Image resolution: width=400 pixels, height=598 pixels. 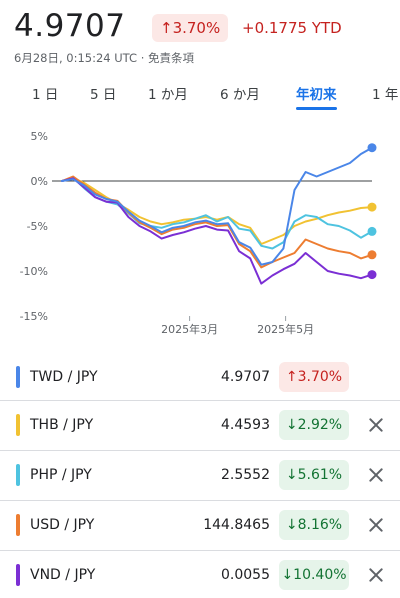 I want to click on range-tabs: 1 日 5 日 1 か月 6 か月 年初来 1 年, so click(x=200, y=99).